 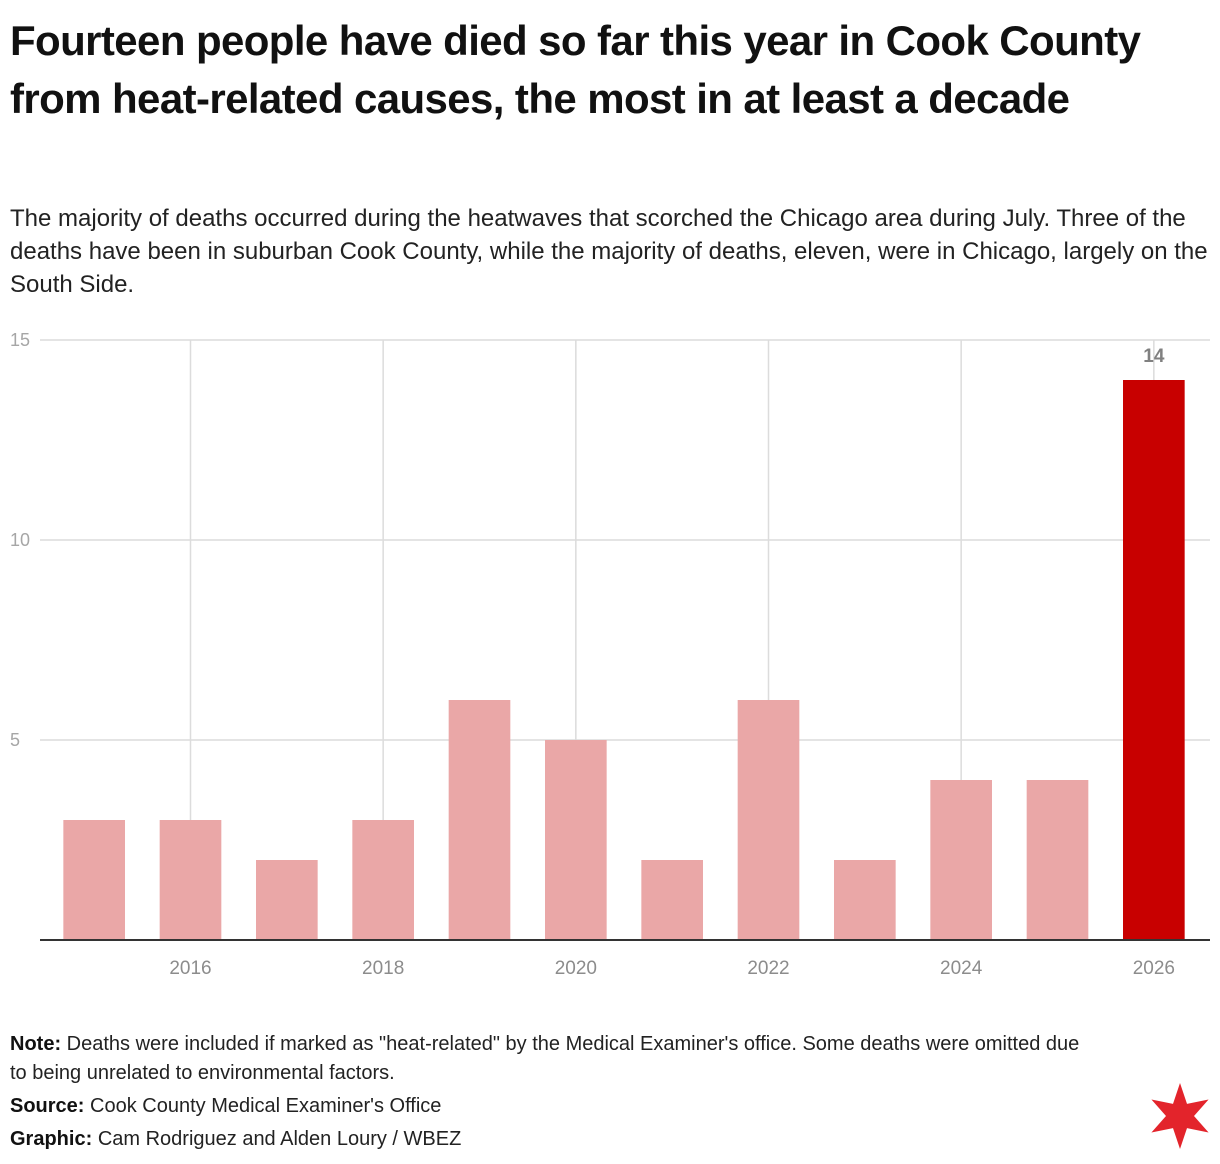 I want to click on data-label-2026: 14, so click(x=1154, y=356).